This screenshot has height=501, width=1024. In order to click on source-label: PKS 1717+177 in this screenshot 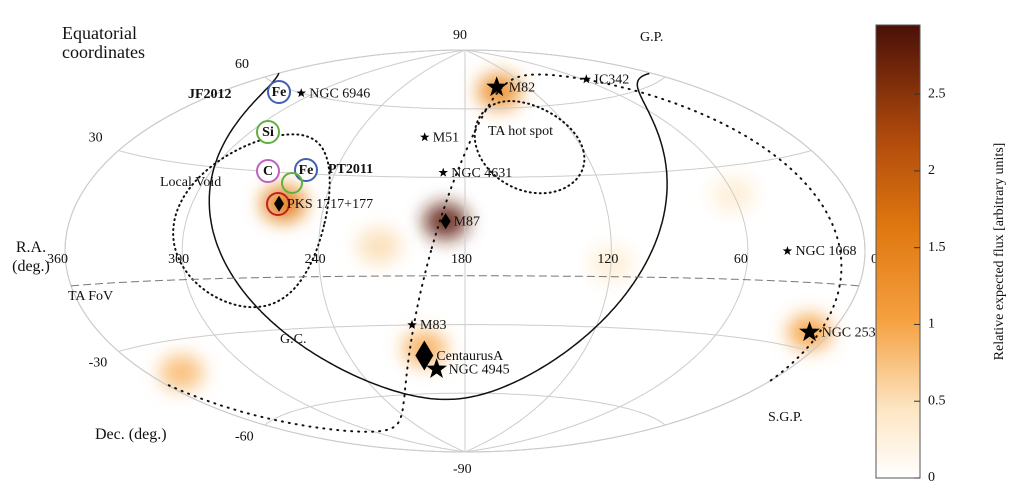, I will do `click(330, 204)`.